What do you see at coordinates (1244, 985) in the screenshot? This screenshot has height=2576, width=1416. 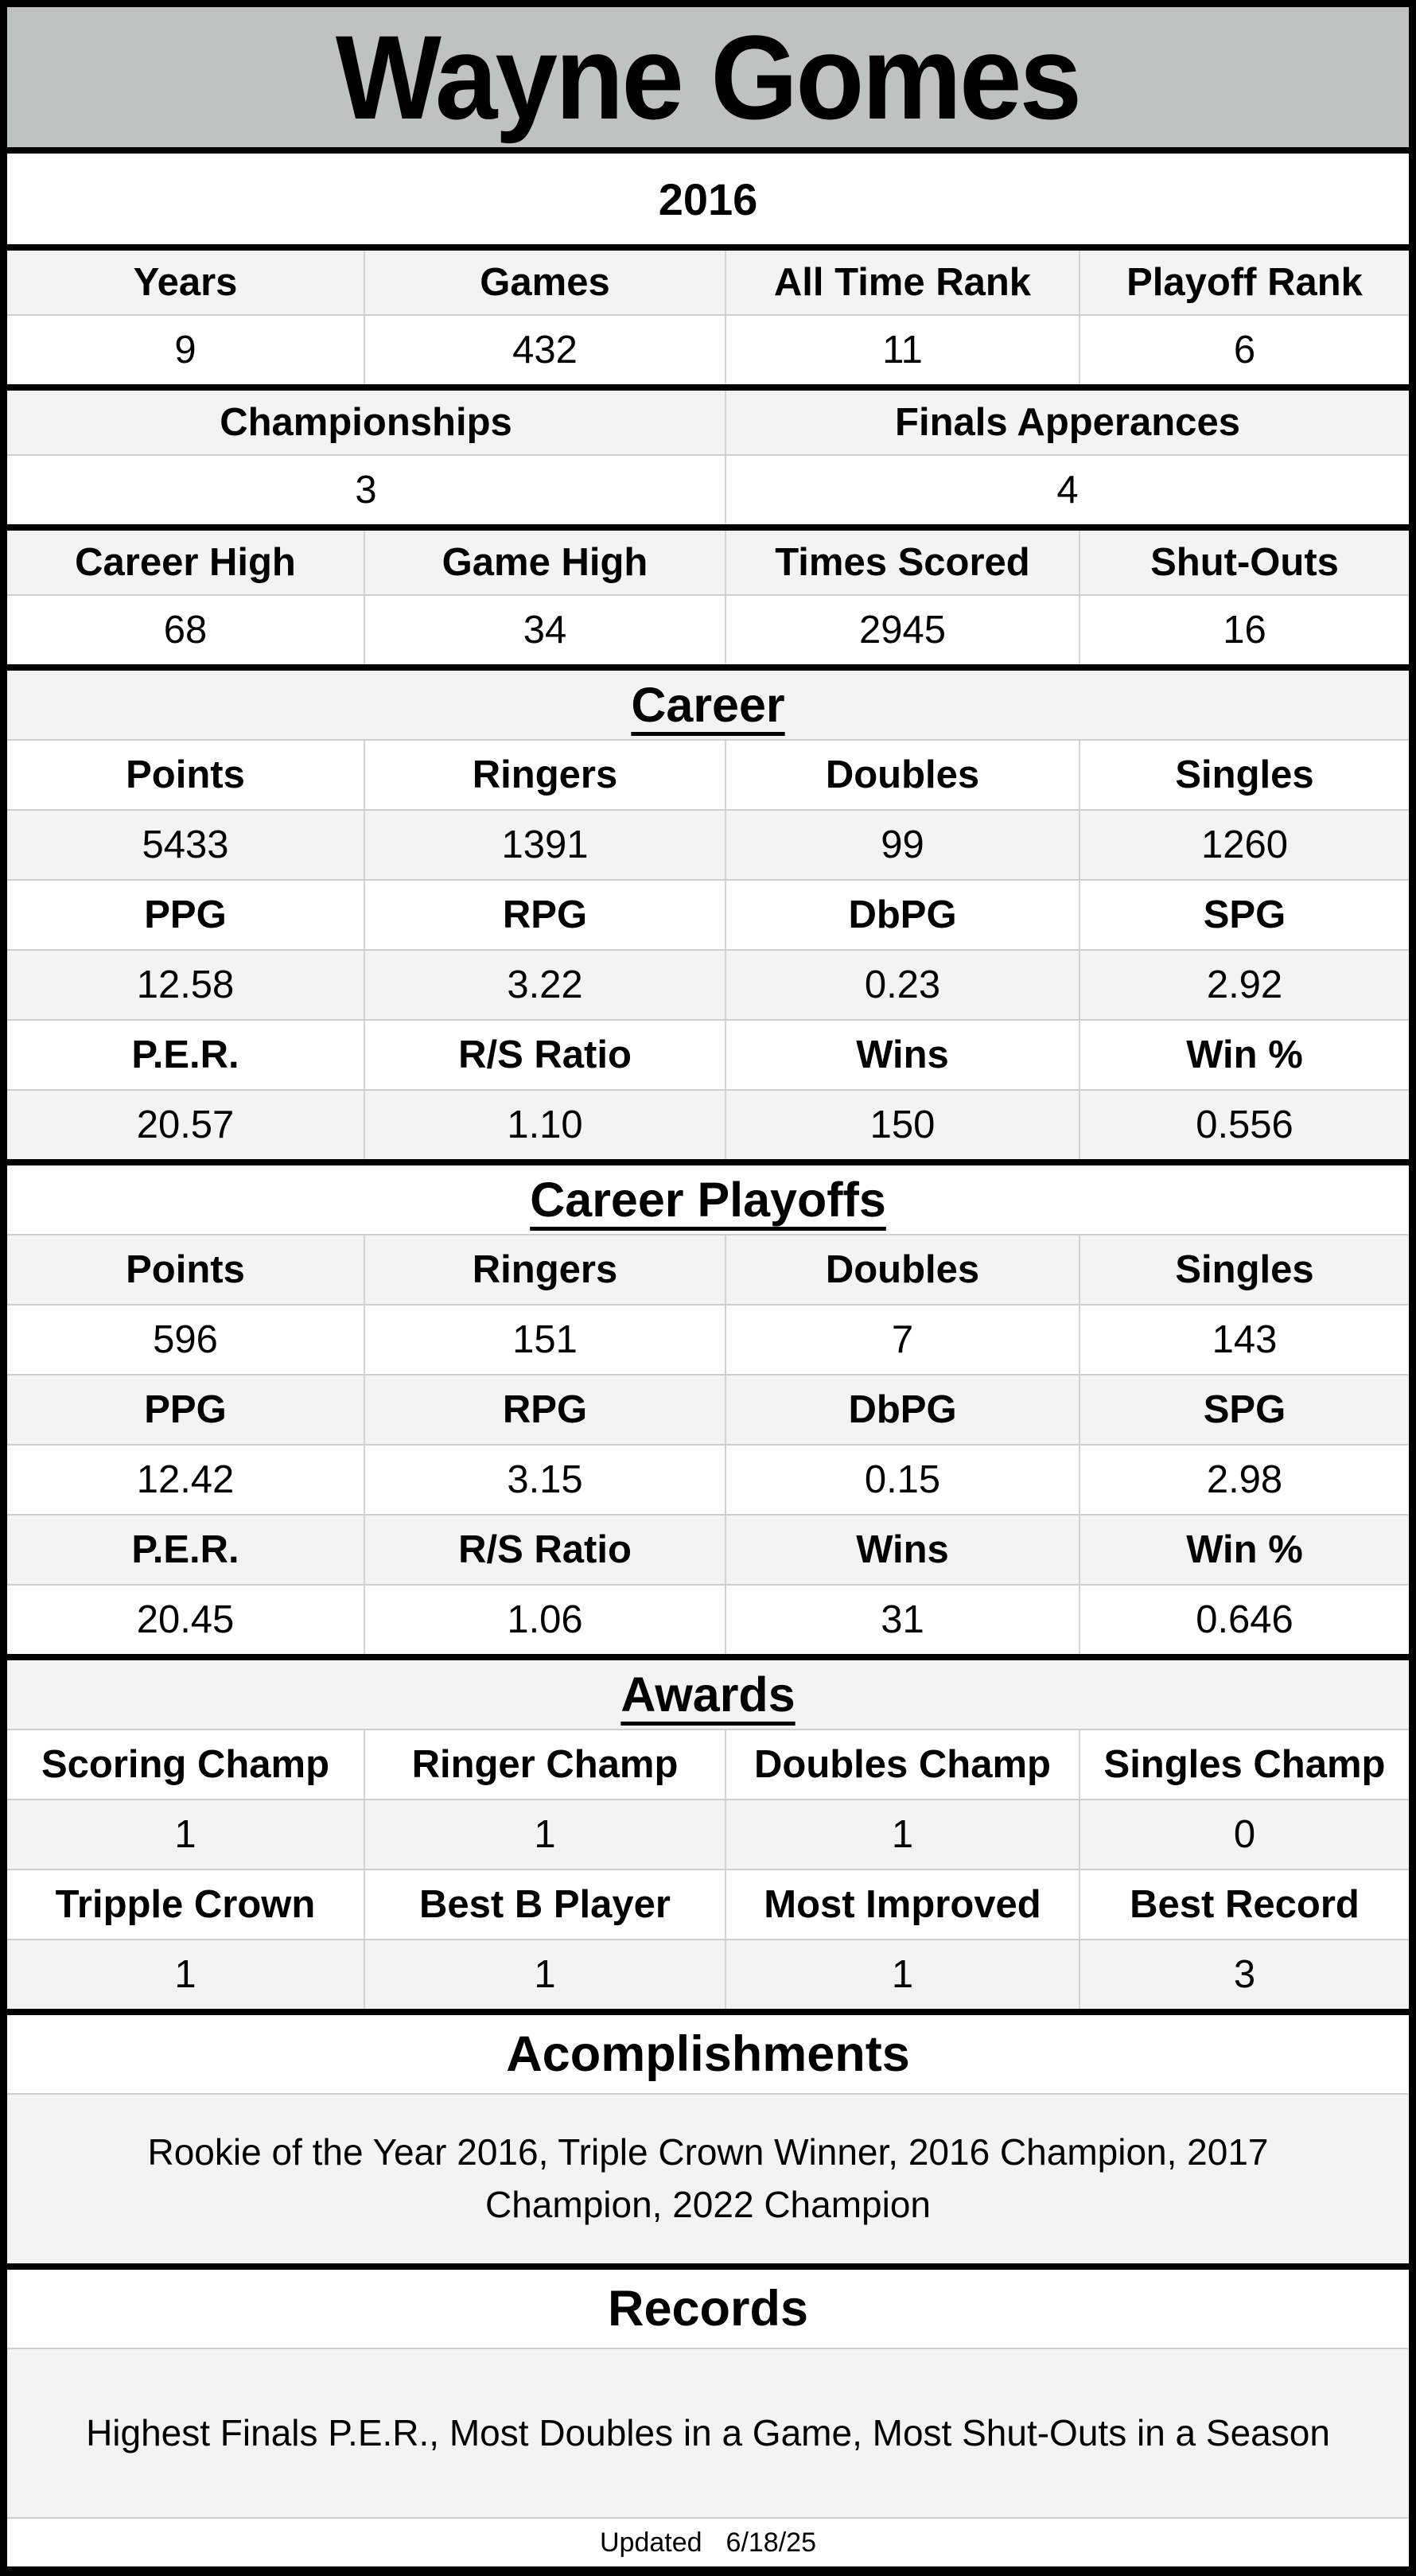 I see `value-cell-2-92: 2.92` at bounding box center [1244, 985].